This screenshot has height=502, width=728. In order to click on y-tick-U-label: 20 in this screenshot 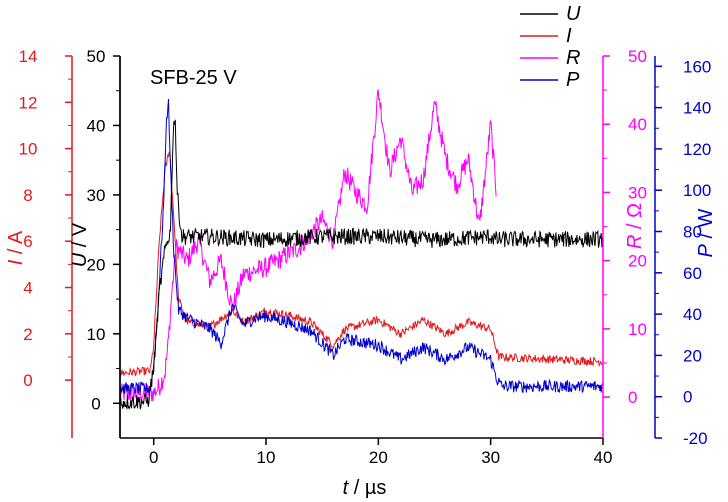, I will do `click(96, 264)`.